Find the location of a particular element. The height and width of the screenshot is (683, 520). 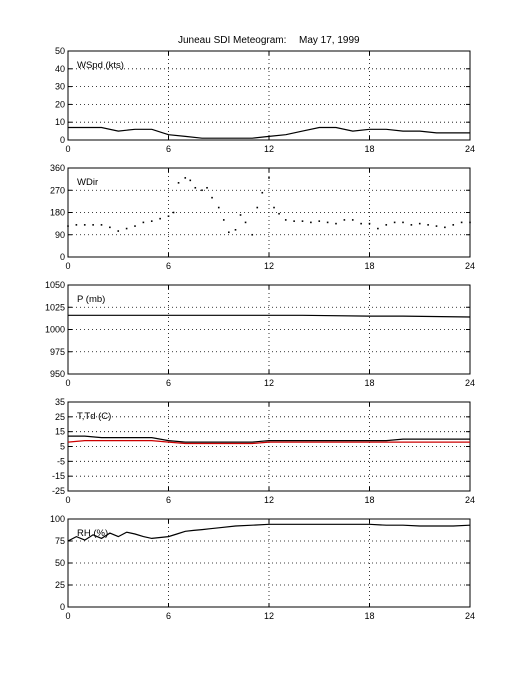

figure-date: May 17, 1999 is located at coordinates (329, 40).